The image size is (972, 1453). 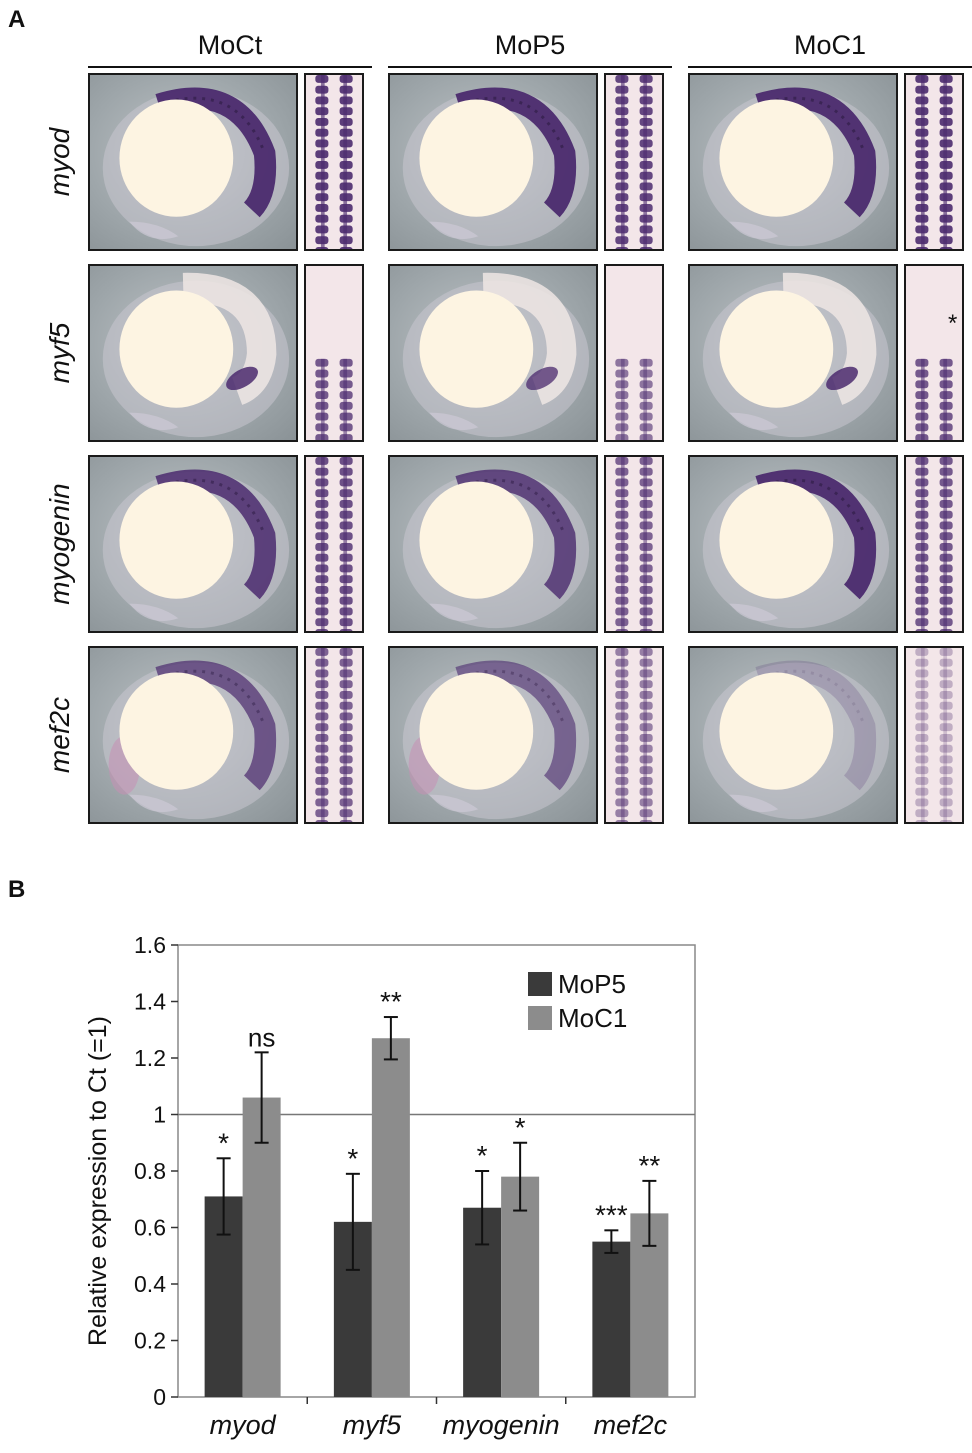 What do you see at coordinates (372, 1425) in the screenshot?
I see `x-category-label: myf5` at bounding box center [372, 1425].